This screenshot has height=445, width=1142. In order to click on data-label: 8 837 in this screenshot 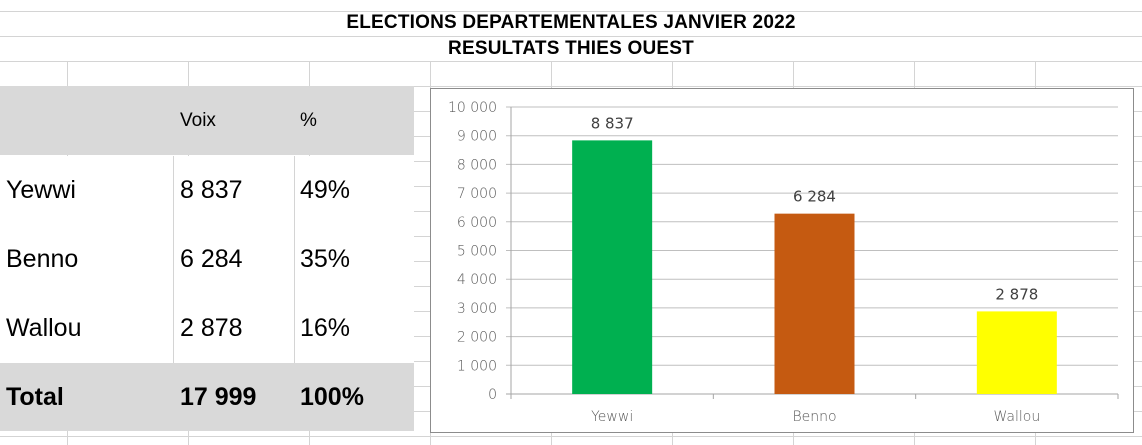, I will do `click(612, 123)`.